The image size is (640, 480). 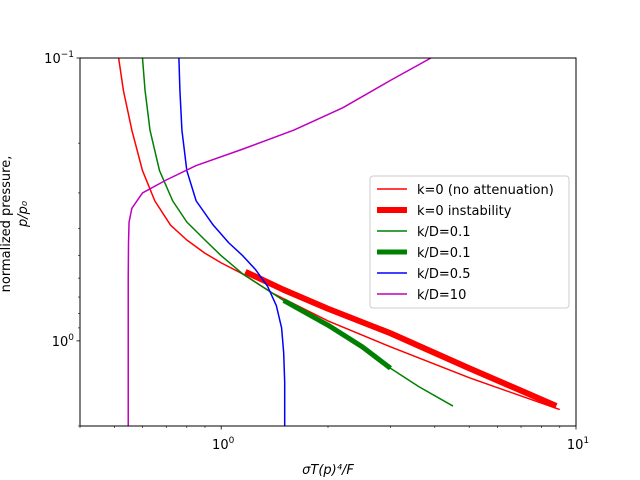 What do you see at coordinates (485, 190) in the screenshot?
I see `legend-entry: k=0 (no attenuation)` at bounding box center [485, 190].